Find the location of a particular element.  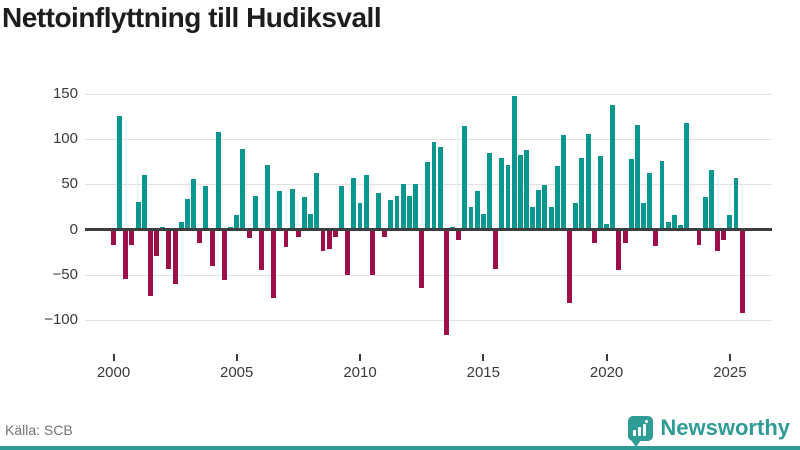

bar-2001-Q3 is located at coordinates (150, 264).